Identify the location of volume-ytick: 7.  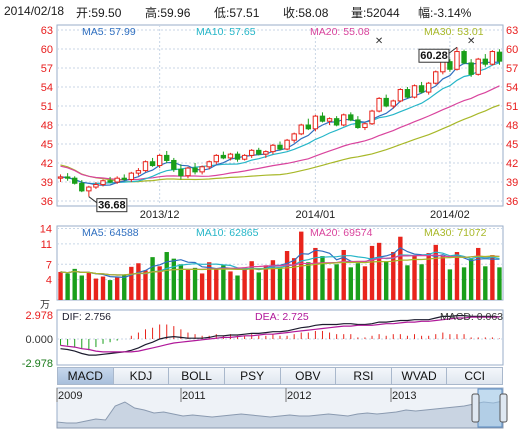
(49, 265).